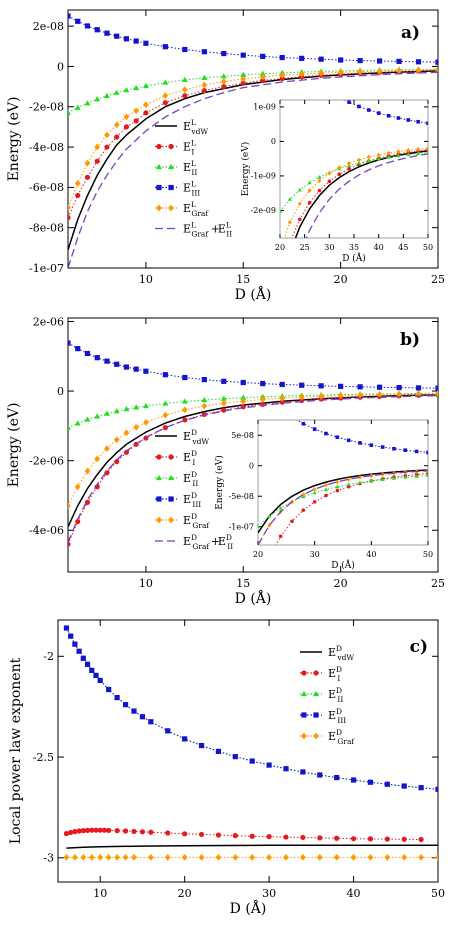 The width and height of the screenshot is (452, 925). What do you see at coordinates (190, 168) in the screenshot?
I see `panel-a-legend-label-II: EL II` at bounding box center [190, 168].